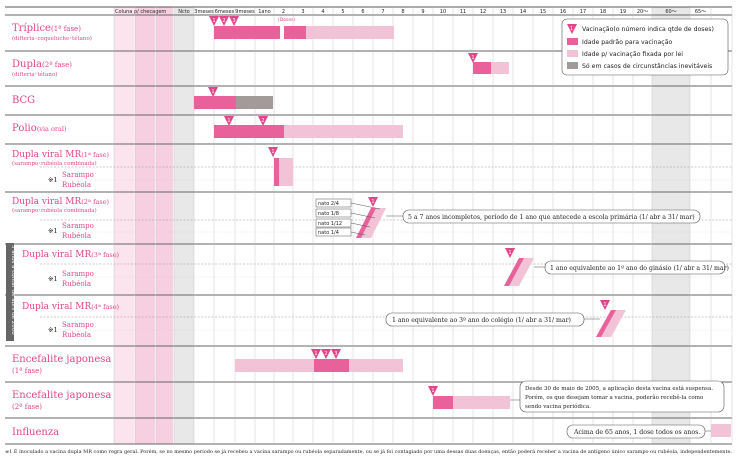  Describe the element at coordinates (71, 255) in the screenshot. I see `label-mr3: Dupla viral MR(3ª fase)` at that location.